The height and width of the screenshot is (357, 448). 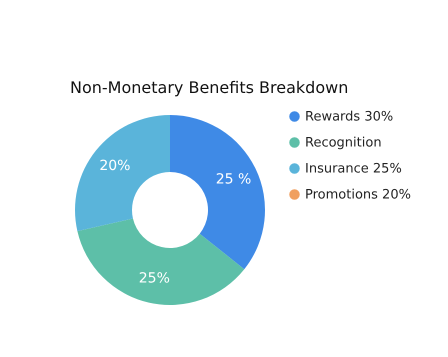 What do you see at coordinates (343, 143) in the screenshot?
I see `legend-label: Recognition` at bounding box center [343, 143].